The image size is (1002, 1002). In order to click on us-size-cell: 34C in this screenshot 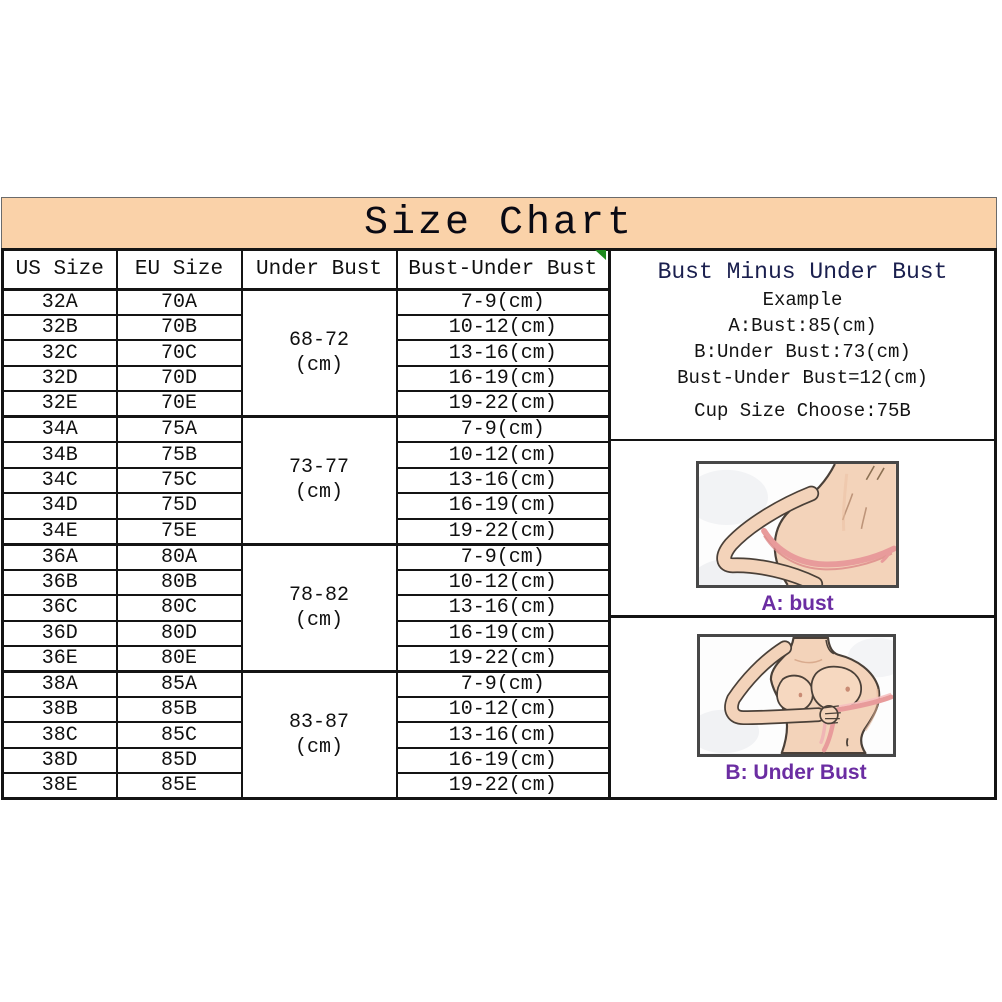, I will do `click(59, 480)`.